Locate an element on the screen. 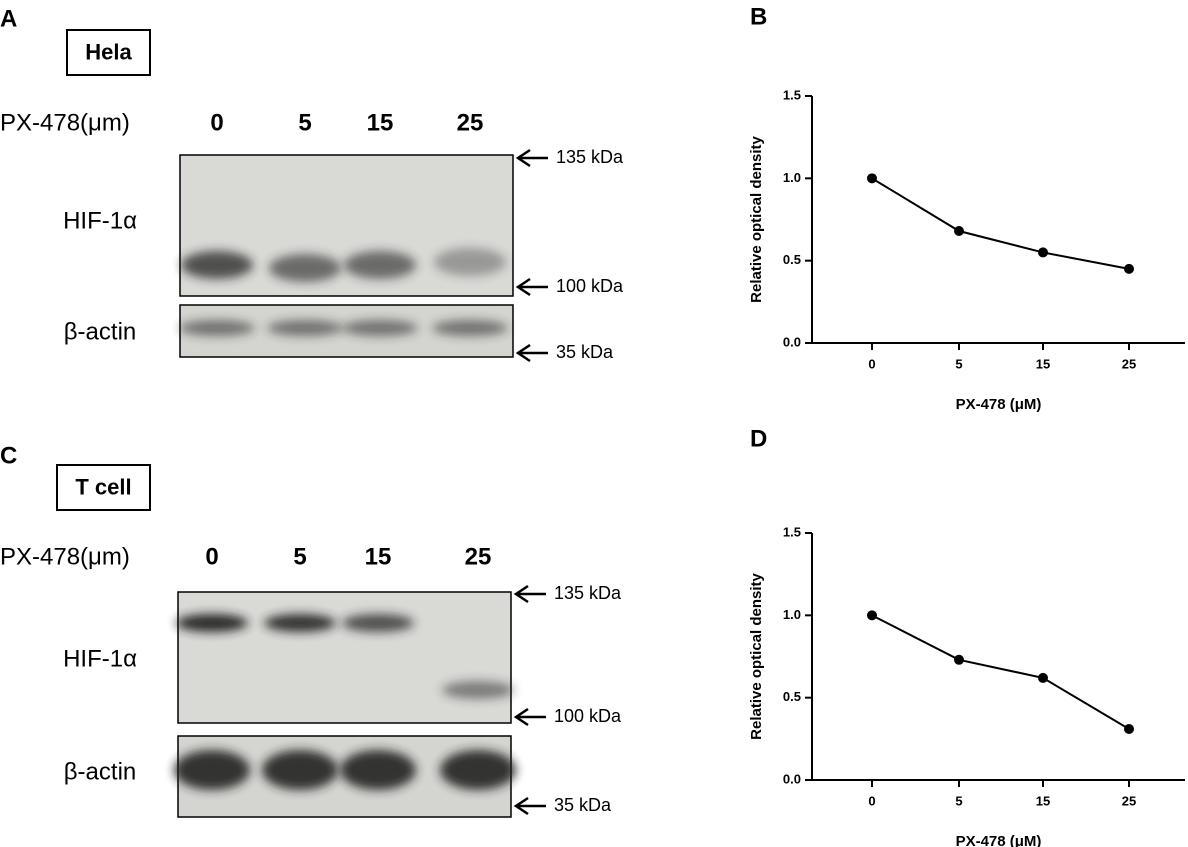 The width and height of the screenshot is (1188, 847). blot is located at coordinates (344, 657).